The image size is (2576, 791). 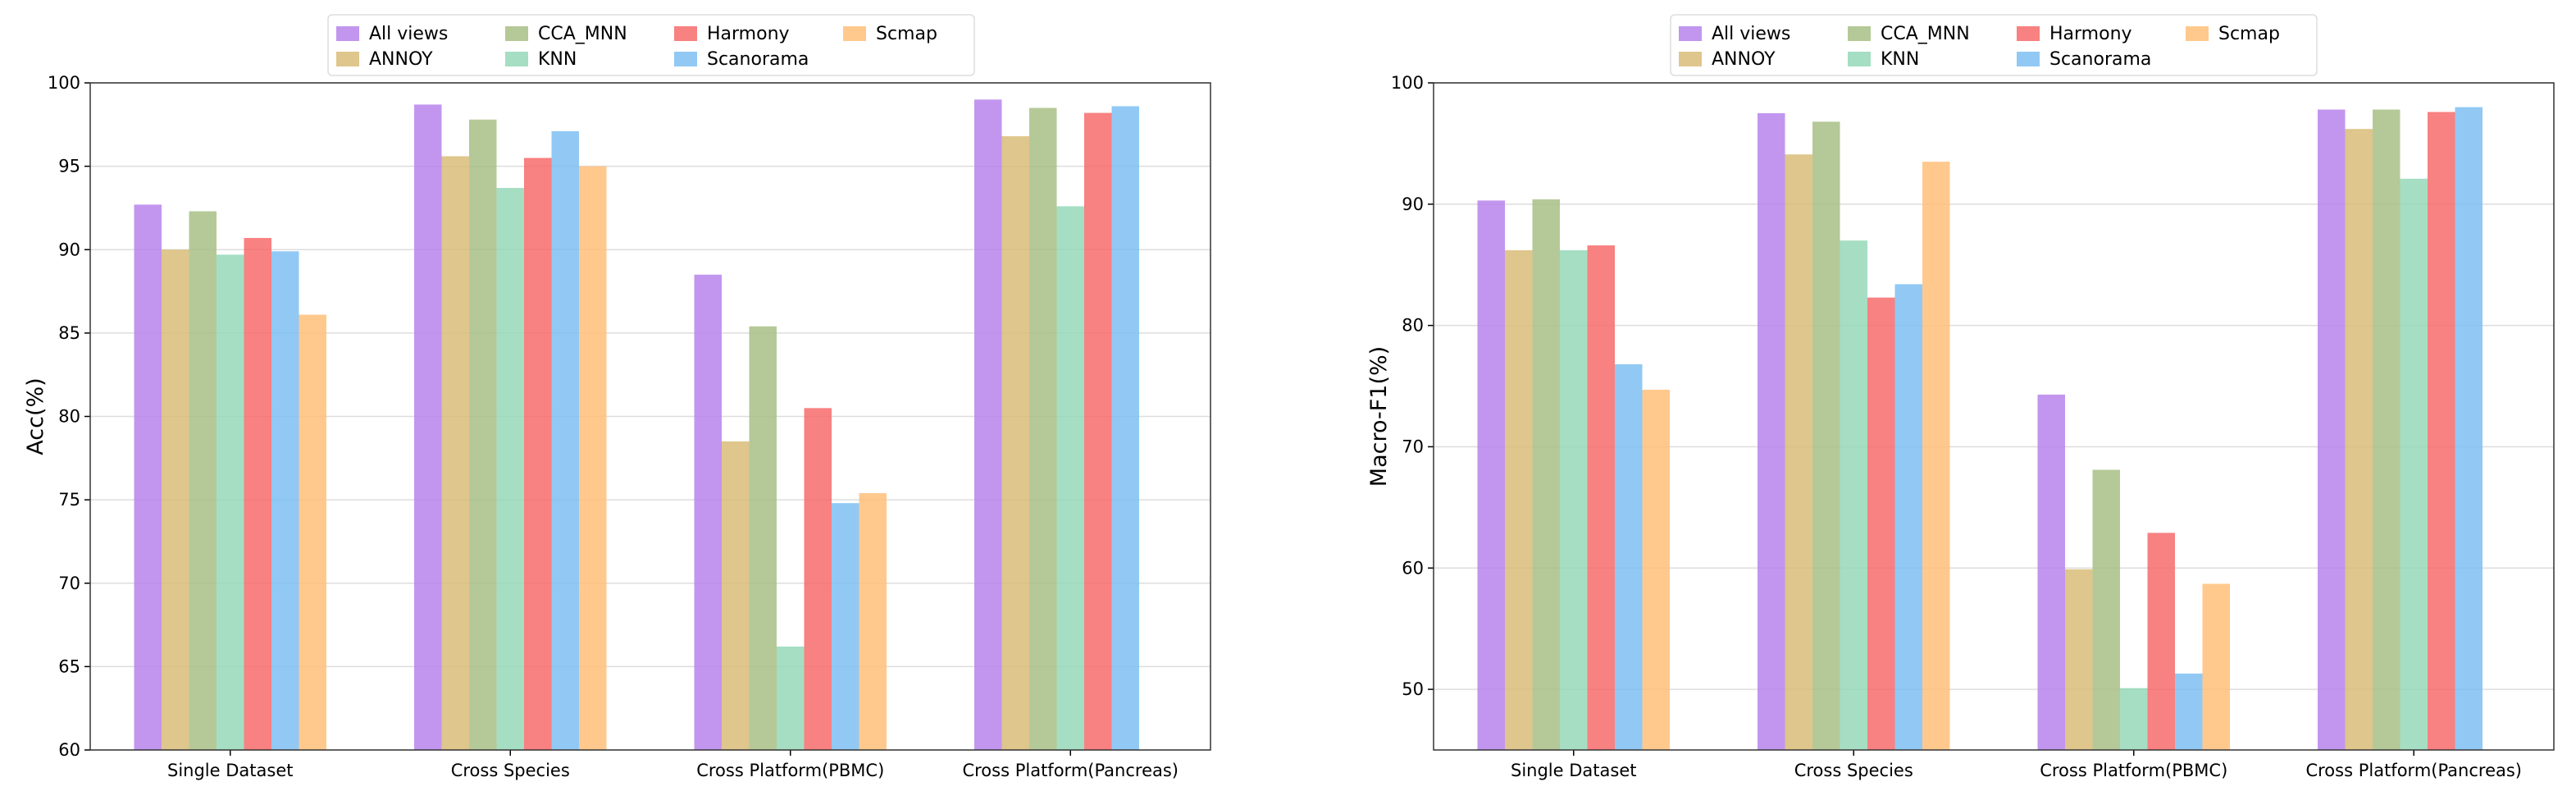 I want to click on y-axis-label: Acc(%), so click(x=35, y=416).